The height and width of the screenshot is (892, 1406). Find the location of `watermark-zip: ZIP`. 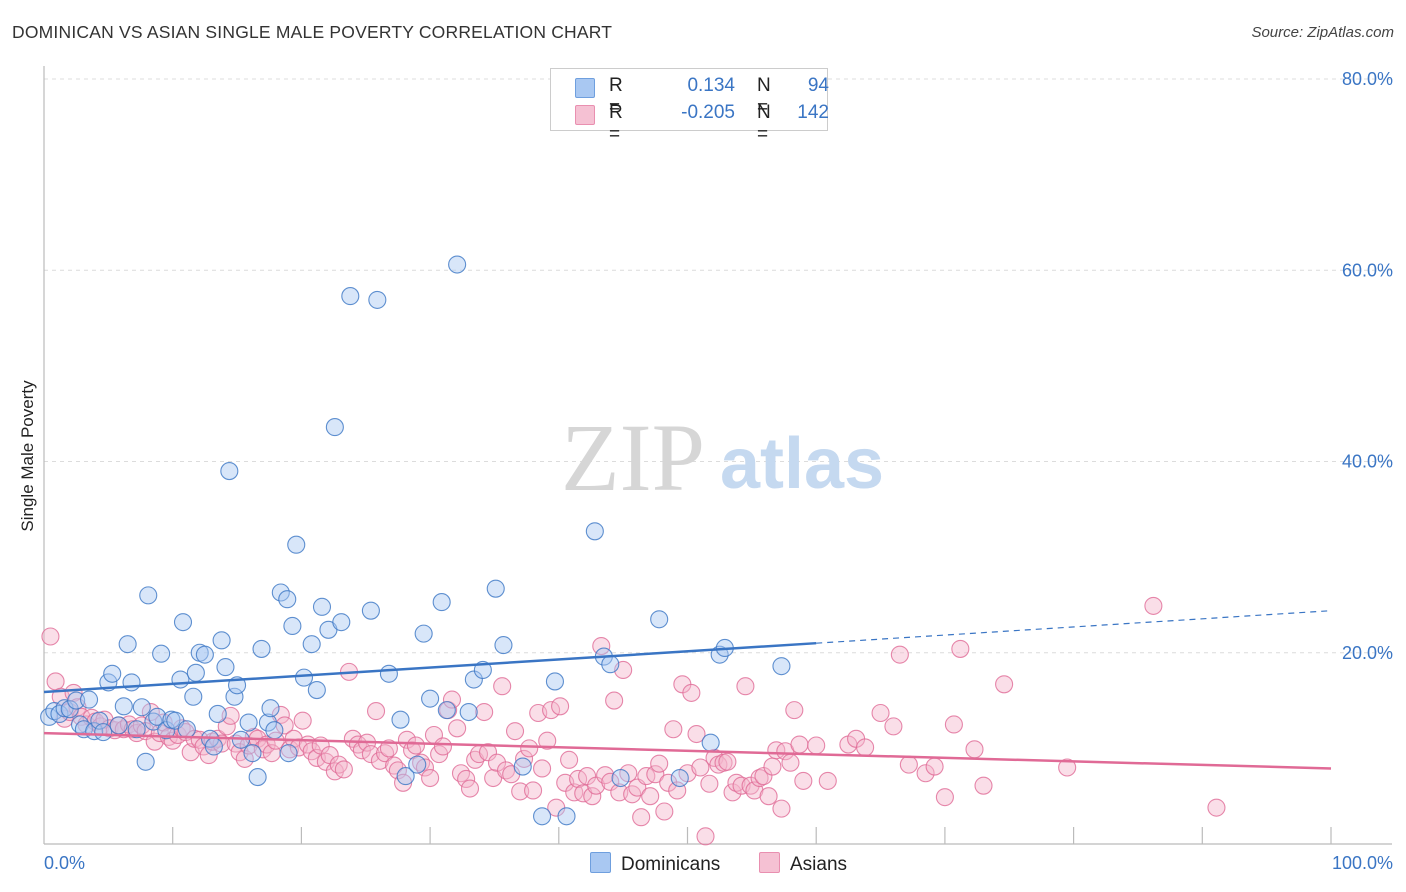

watermark-zip: ZIP is located at coordinates (633, 457).